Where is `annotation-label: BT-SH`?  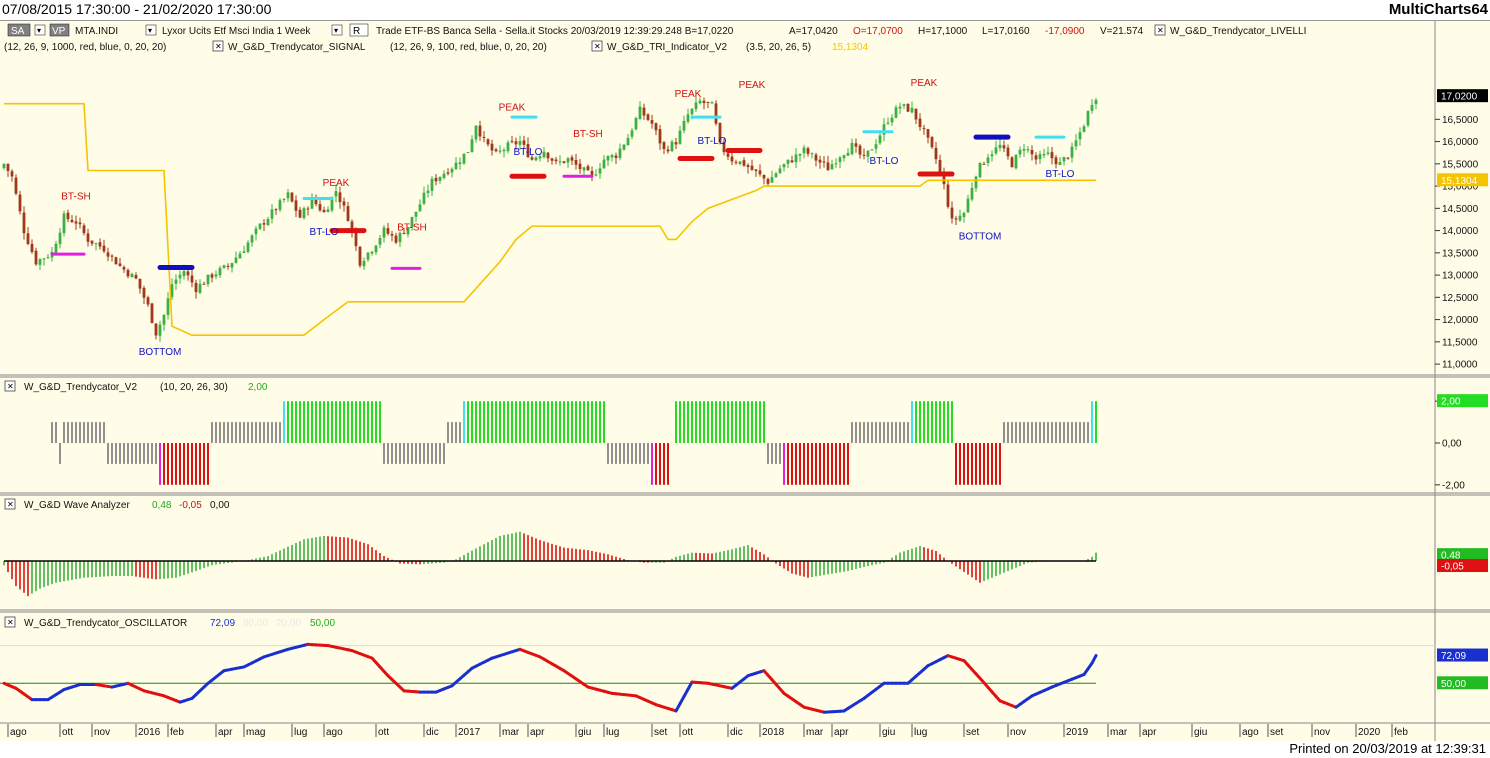 annotation-label: BT-SH is located at coordinates (411, 228).